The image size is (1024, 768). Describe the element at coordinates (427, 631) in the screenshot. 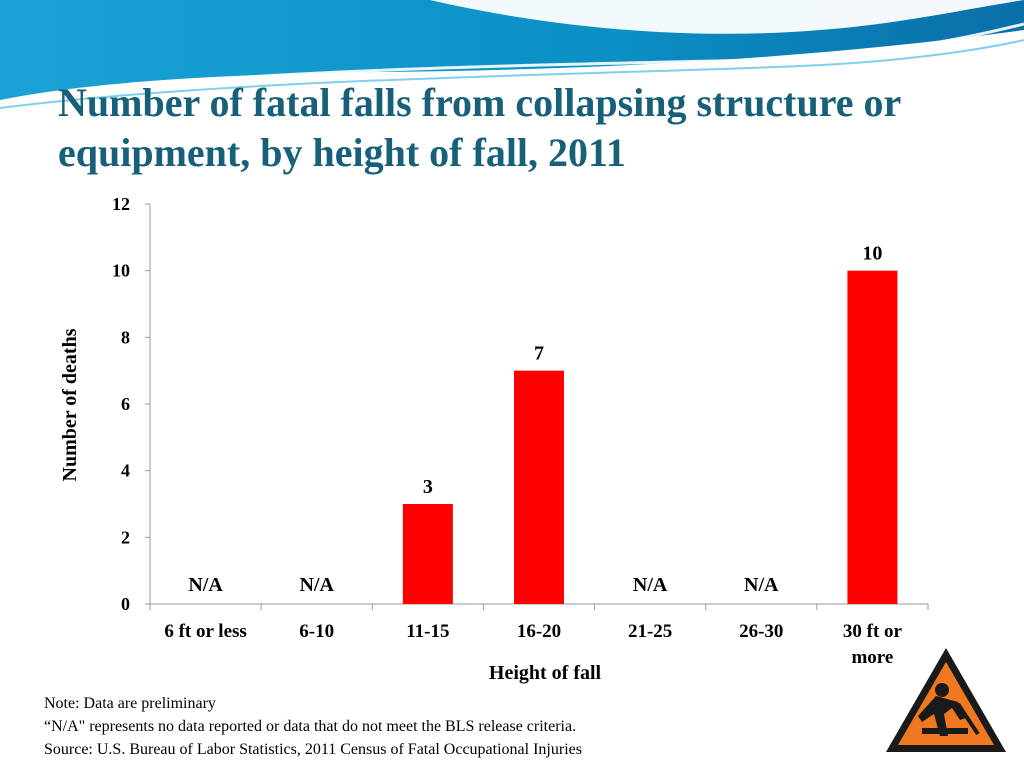

I see `x-tick-label: 11-15` at that location.